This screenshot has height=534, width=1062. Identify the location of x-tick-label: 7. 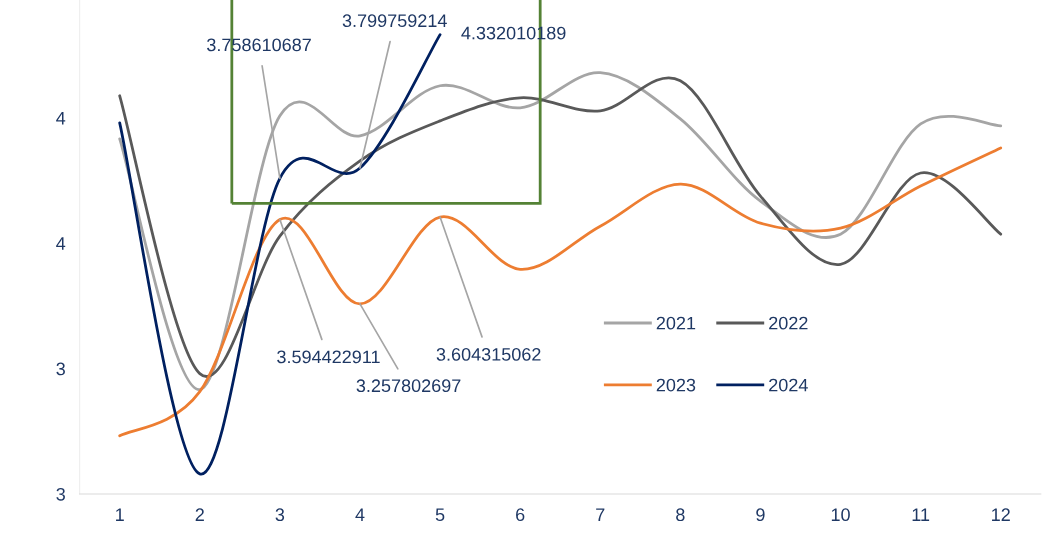
(600, 514).